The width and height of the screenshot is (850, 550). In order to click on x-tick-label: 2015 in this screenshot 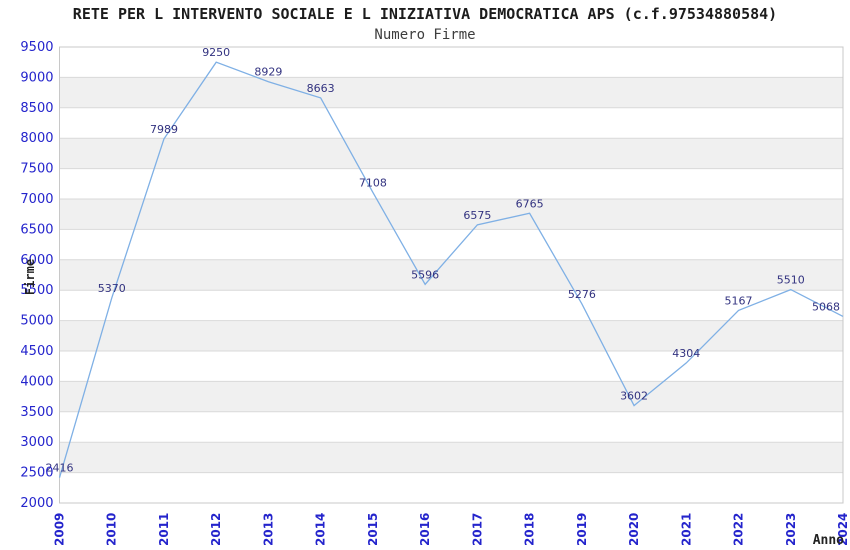, I will do `click(373, 529)`.